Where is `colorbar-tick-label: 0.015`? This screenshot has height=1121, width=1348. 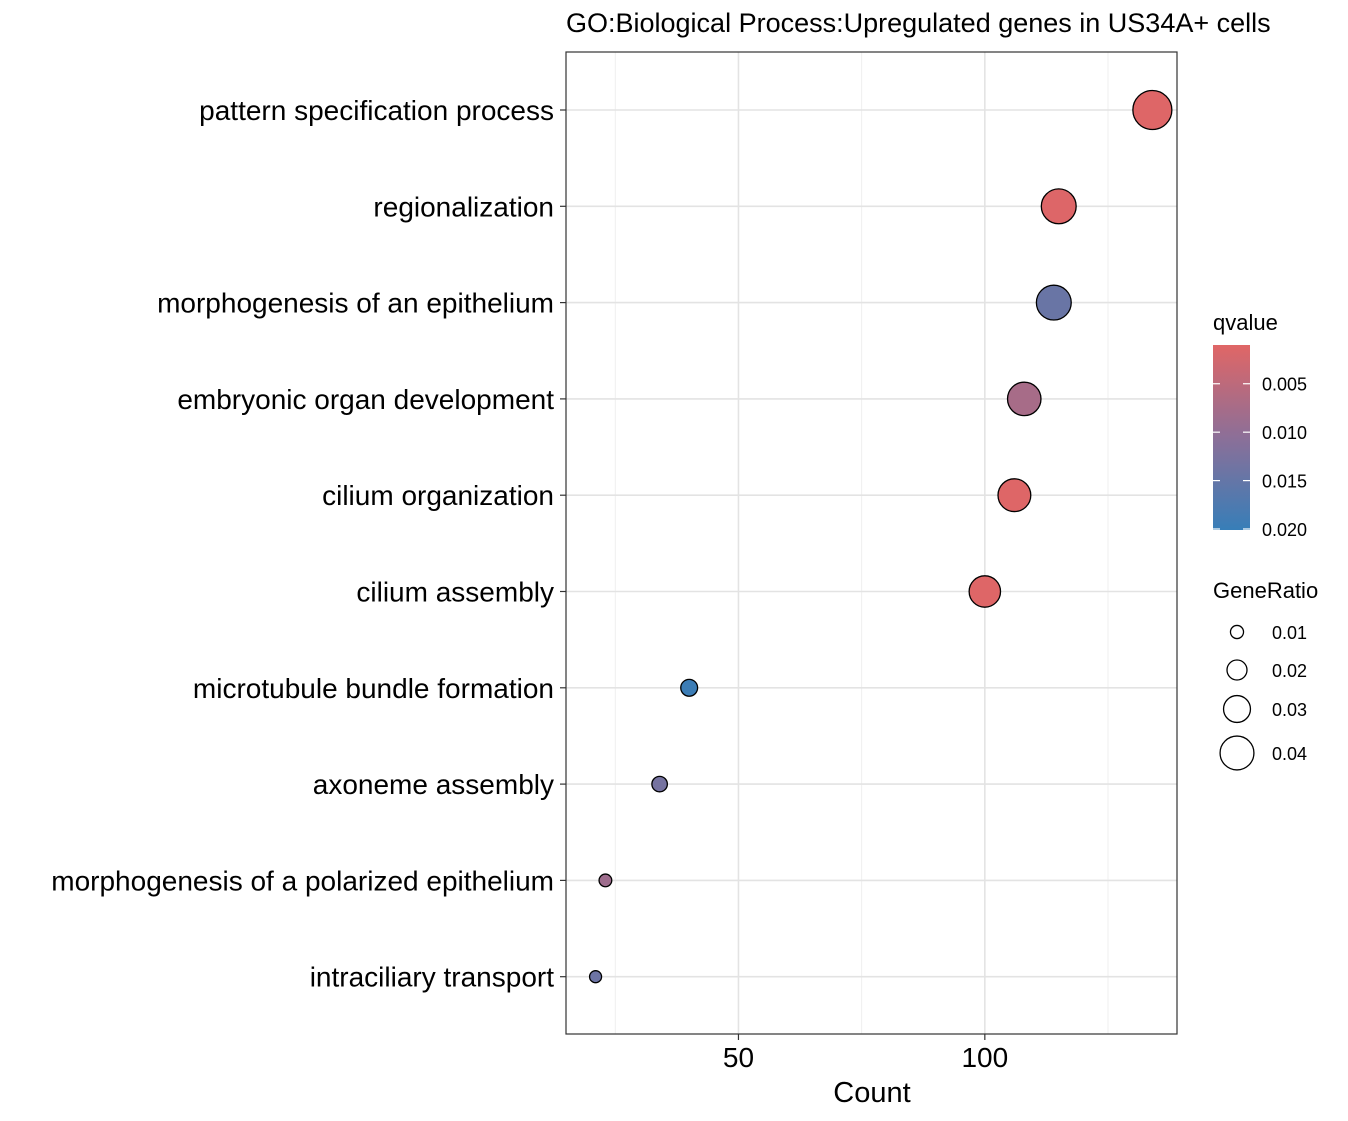
colorbar-tick-label: 0.015 is located at coordinates (1284, 482).